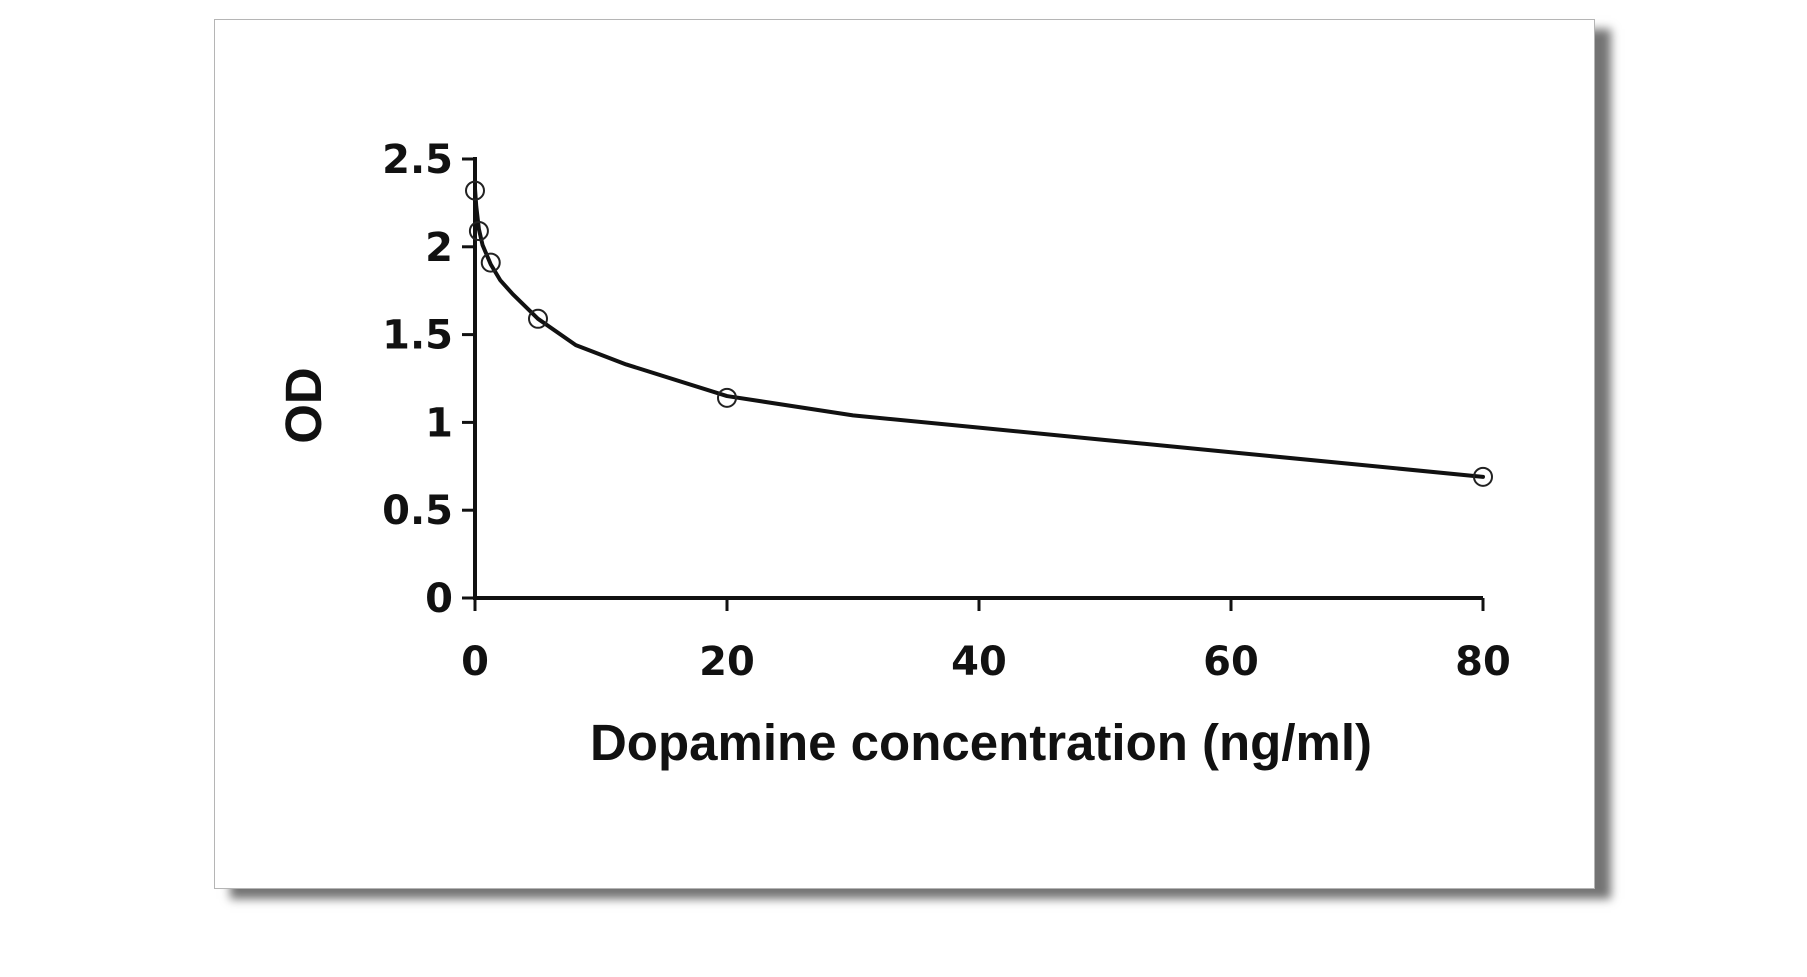 Image resolution: width=1807 pixels, height=977 pixels. What do you see at coordinates (981, 742) in the screenshot?
I see `x-axis-title: Dopamine concentration (ng/ml)` at bounding box center [981, 742].